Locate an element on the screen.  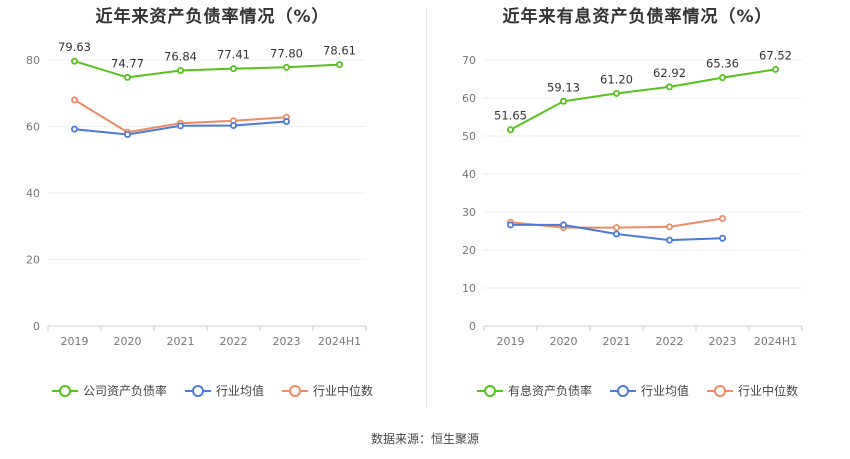
legend-item: 公司资产负债率 is located at coordinates (109, 390).